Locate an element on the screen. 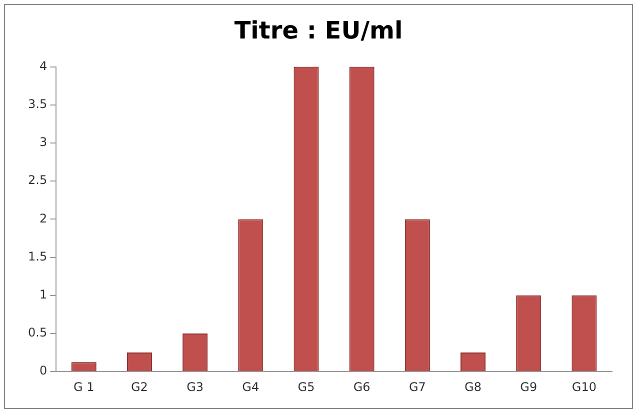 The image size is (639, 411). x-tick-label: G5 is located at coordinates (306, 387).